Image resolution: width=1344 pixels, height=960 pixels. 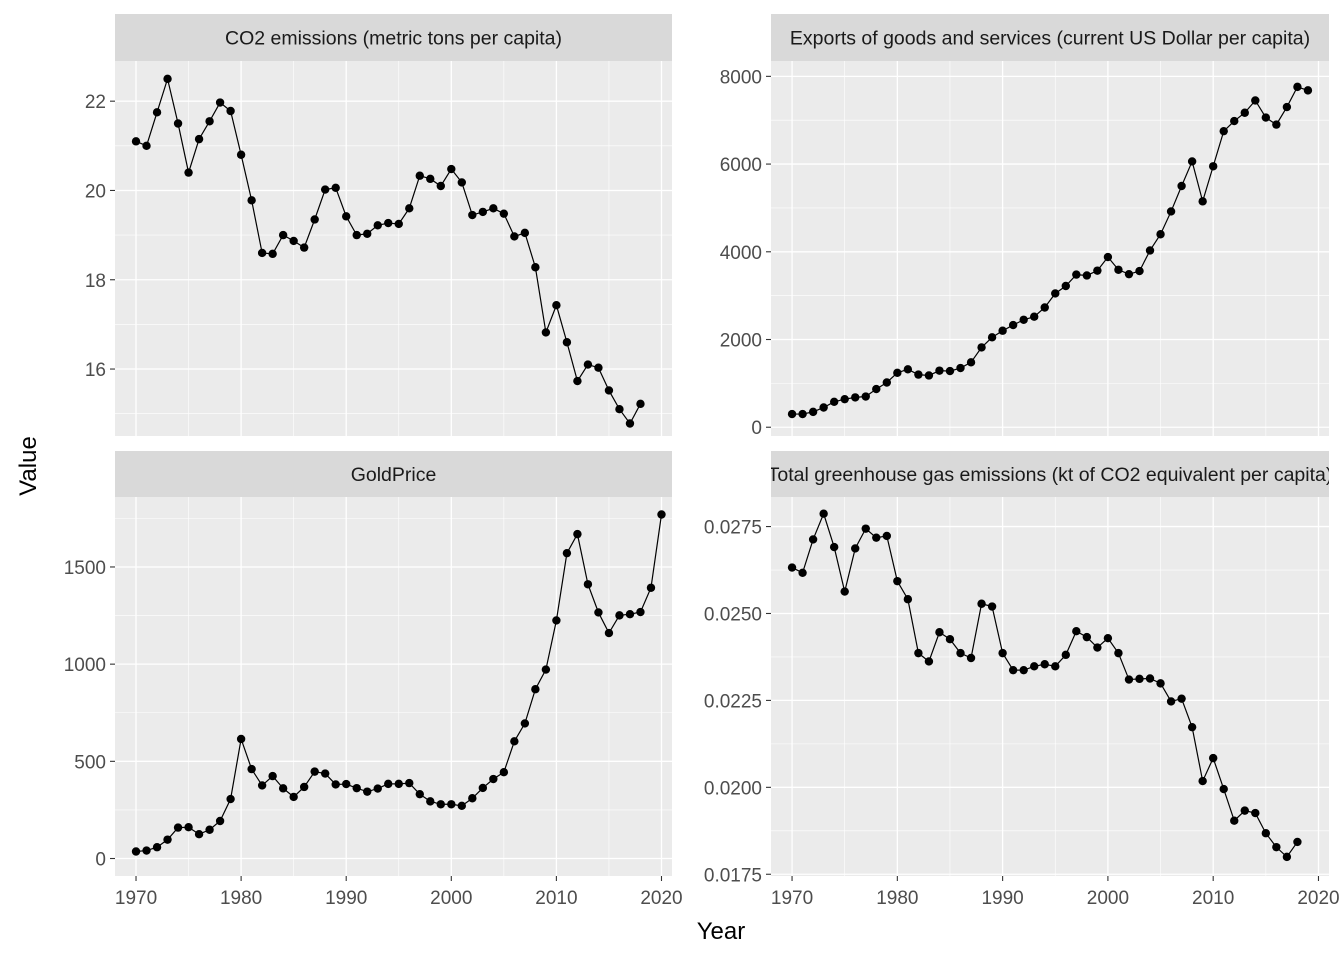 I want to click on y-tick-label: 0.0250, so click(x=733, y=614).